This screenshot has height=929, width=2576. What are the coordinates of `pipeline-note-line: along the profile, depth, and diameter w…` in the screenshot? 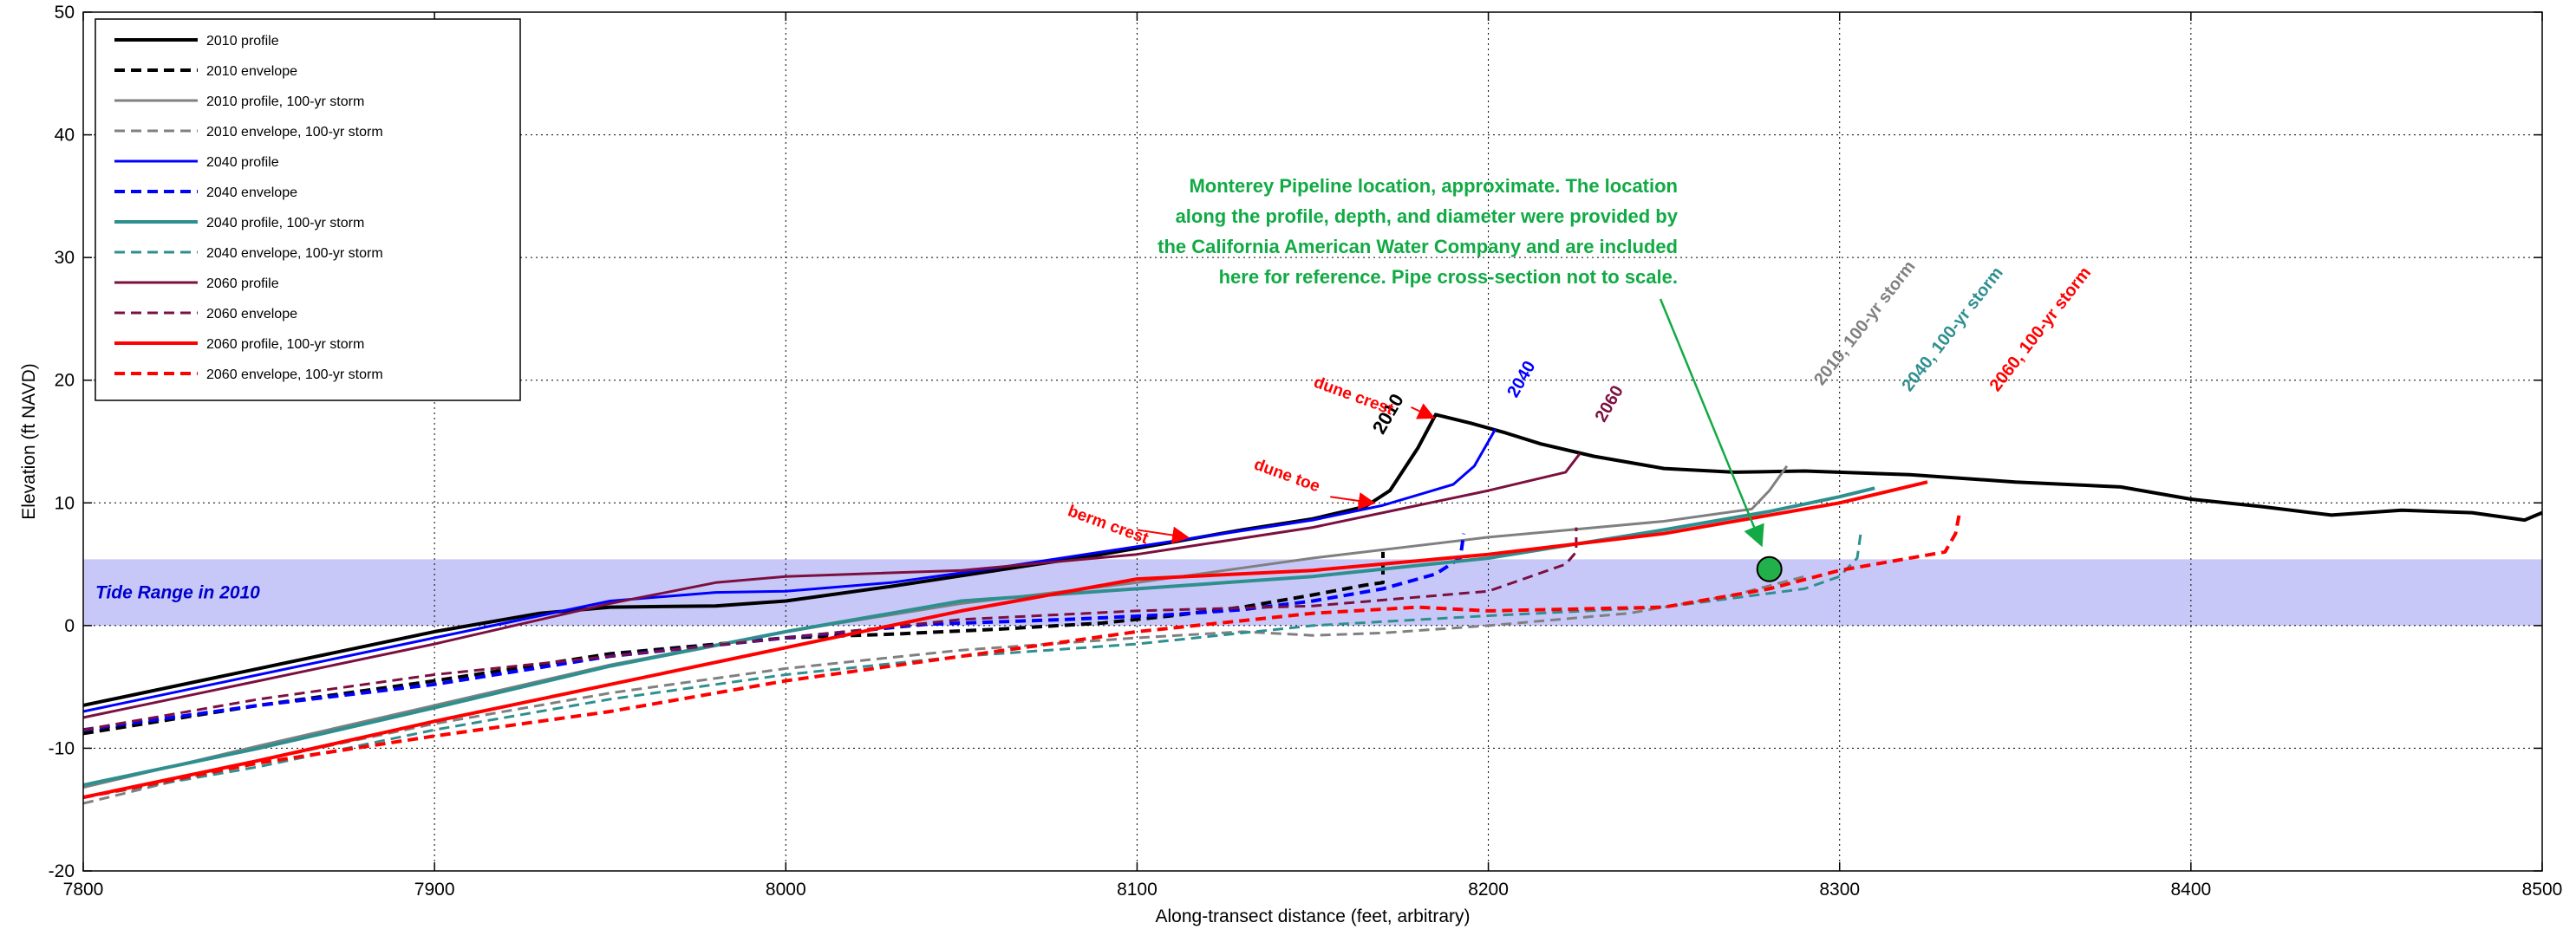 It's located at (1428, 216).